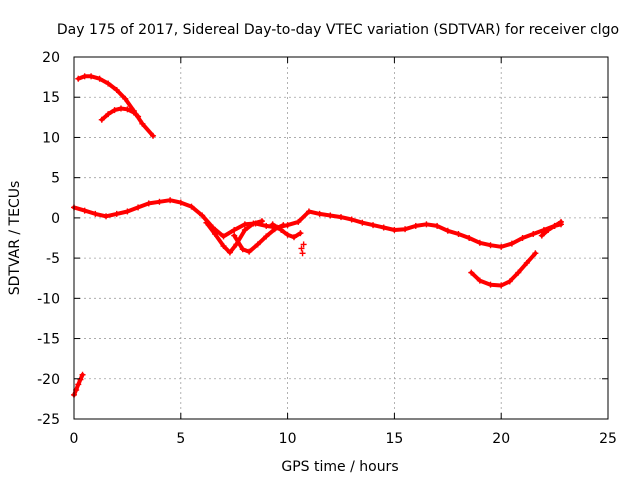 The image size is (640, 480). I want to click on x-tick-label: 0, so click(74, 439).